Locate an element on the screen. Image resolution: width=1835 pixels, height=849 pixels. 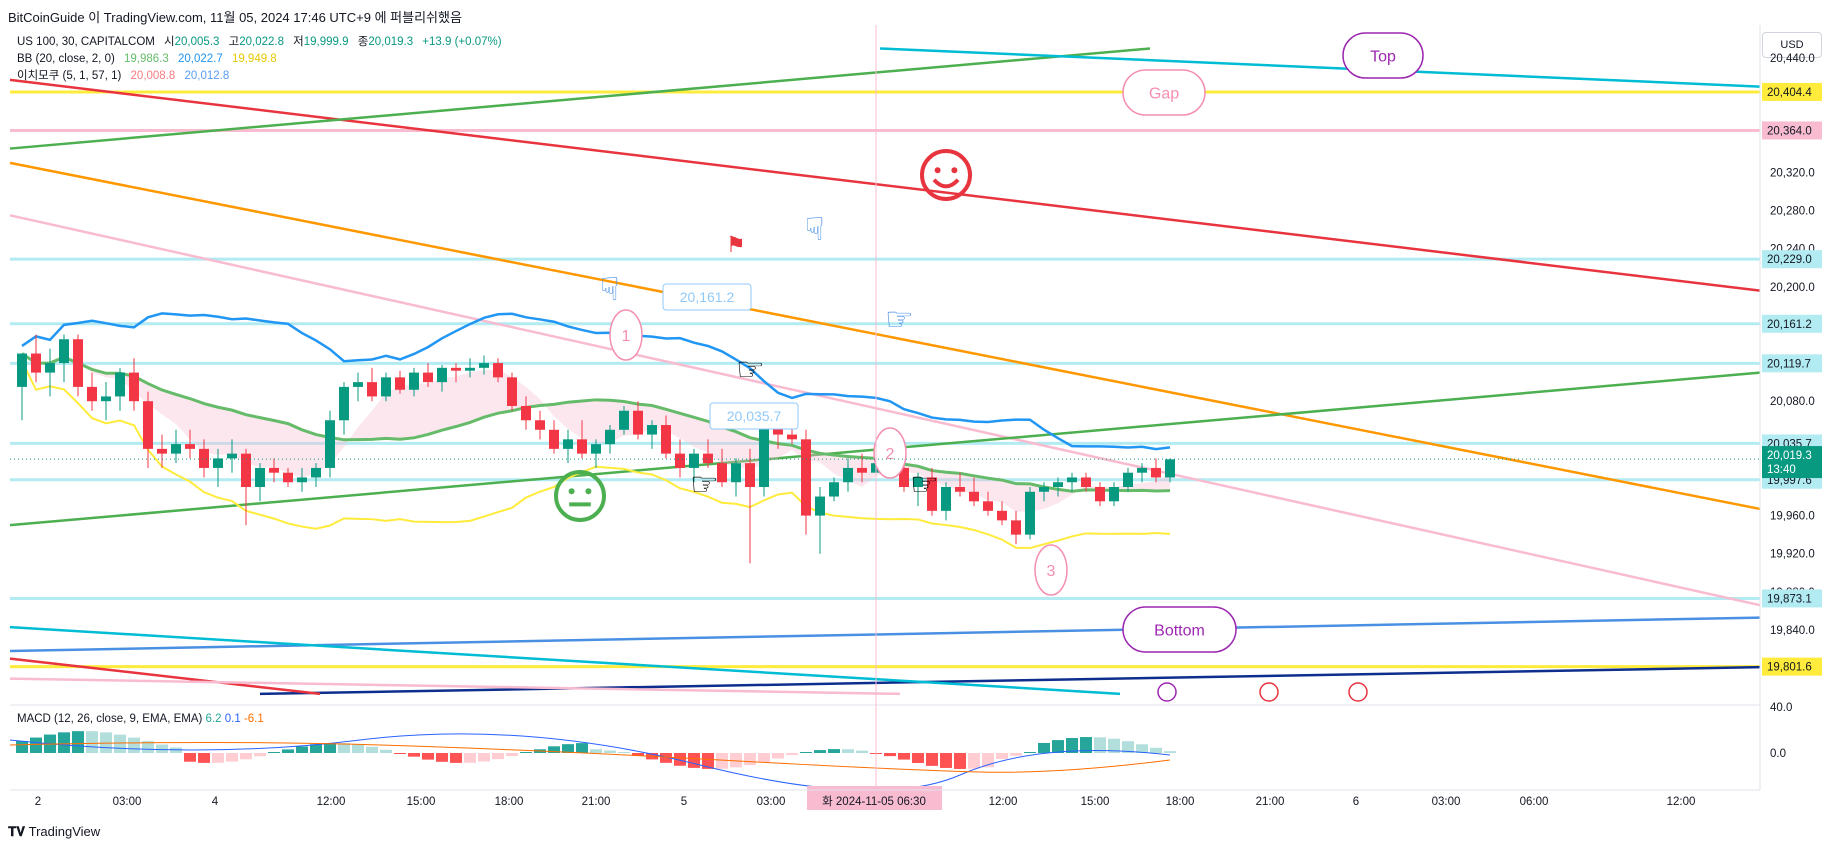
price-note-1-text: 20,161.2 is located at coordinates (707, 297).